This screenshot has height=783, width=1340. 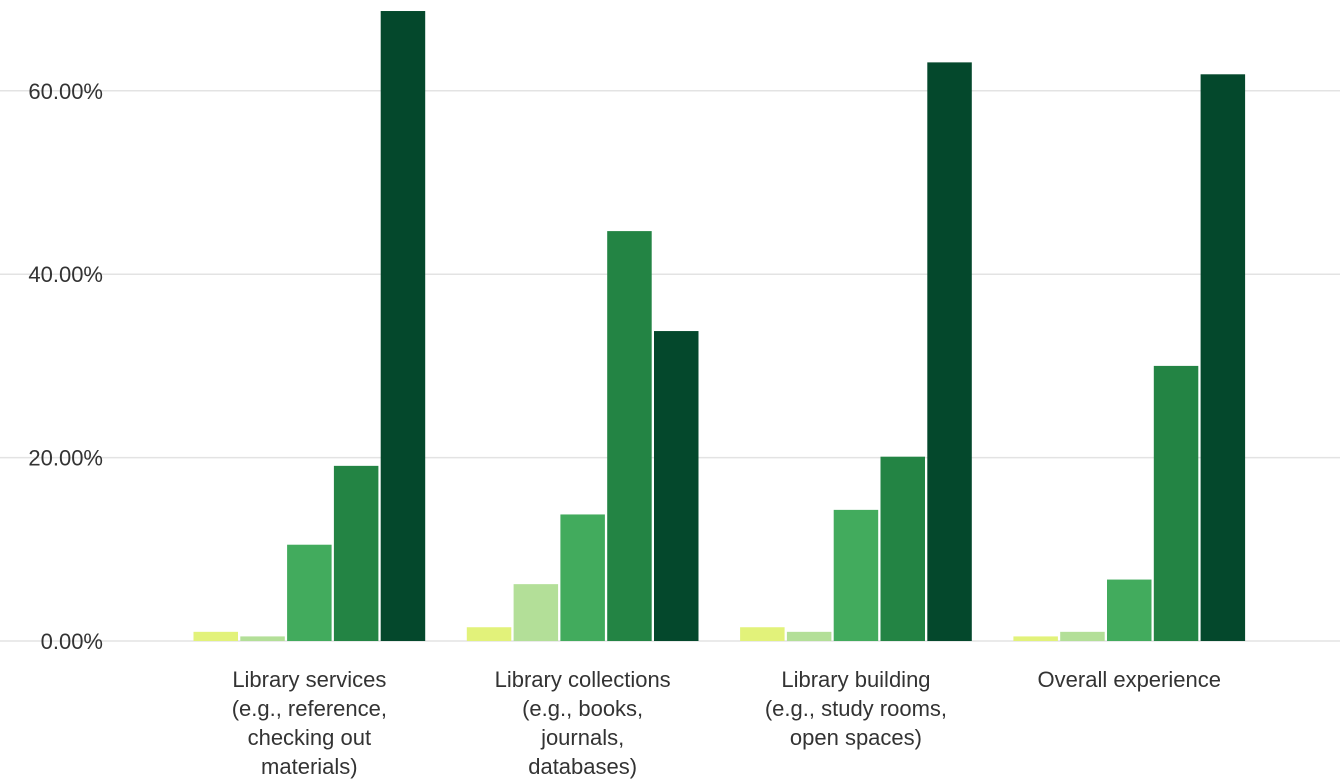 I want to click on x-tick-label: Library services, so click(x=309, y=679).